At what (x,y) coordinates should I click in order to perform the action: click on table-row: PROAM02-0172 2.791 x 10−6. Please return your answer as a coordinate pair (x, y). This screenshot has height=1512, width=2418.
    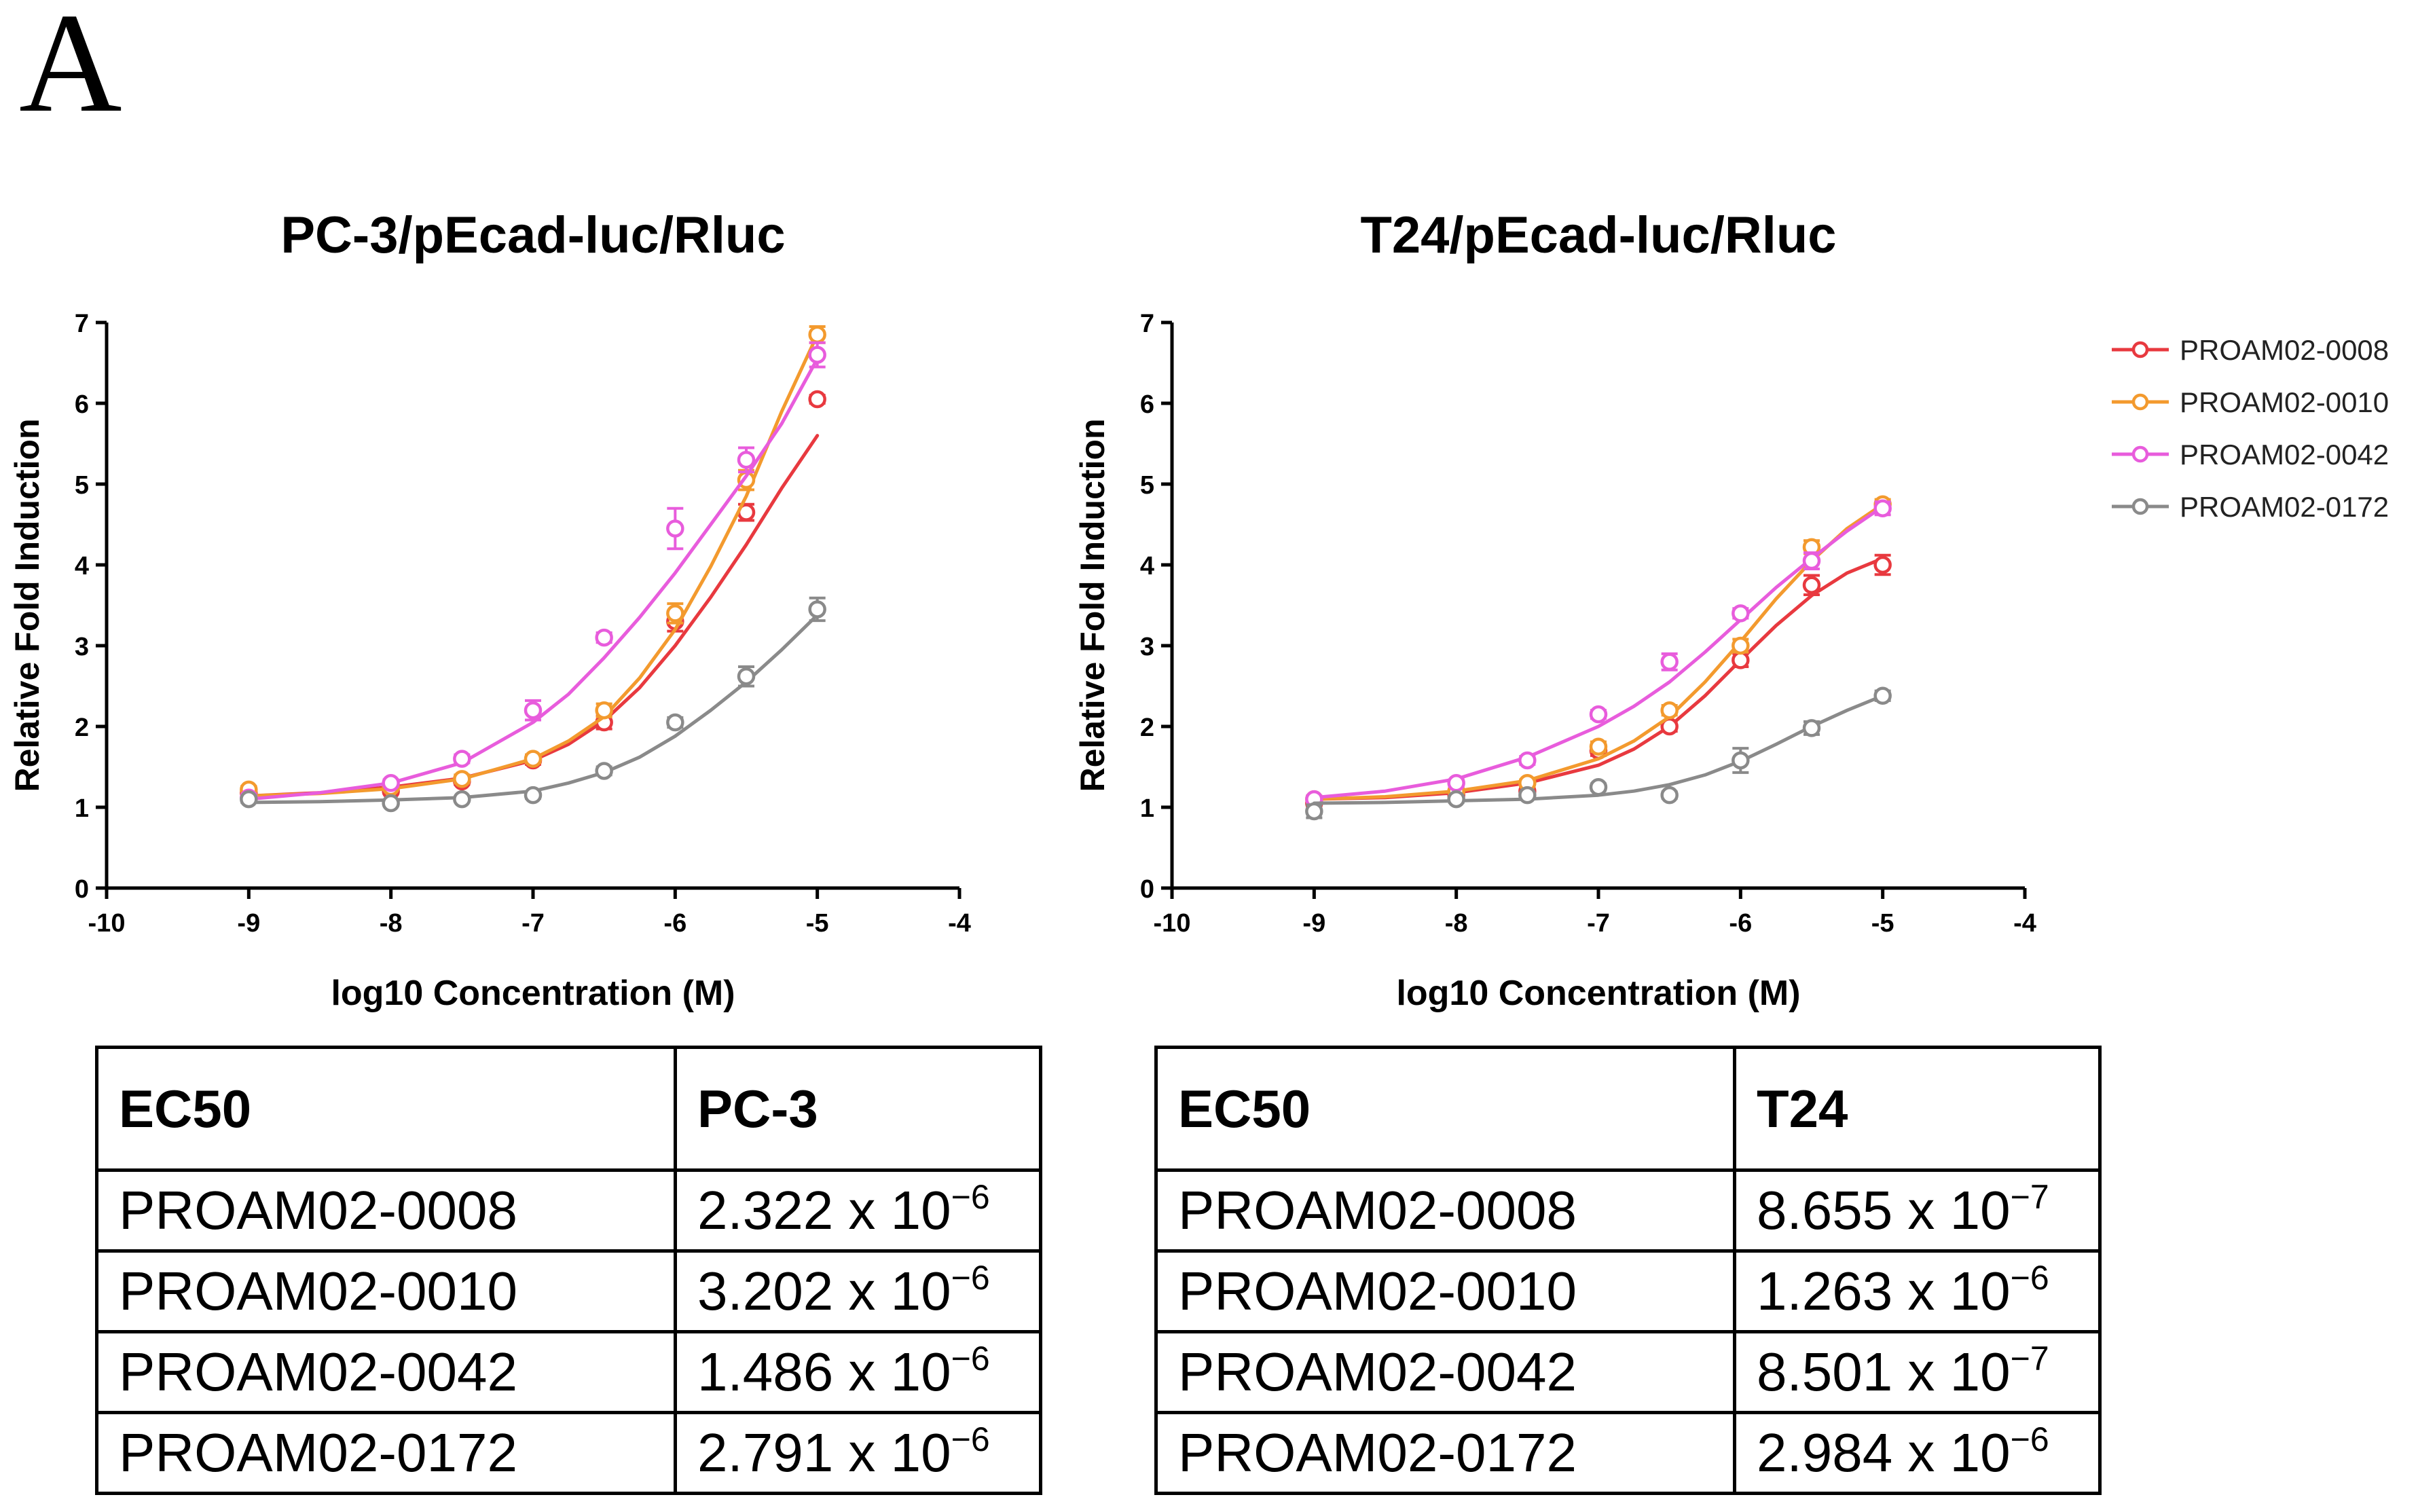
    Looking at the image, I should click on (568, 1453).